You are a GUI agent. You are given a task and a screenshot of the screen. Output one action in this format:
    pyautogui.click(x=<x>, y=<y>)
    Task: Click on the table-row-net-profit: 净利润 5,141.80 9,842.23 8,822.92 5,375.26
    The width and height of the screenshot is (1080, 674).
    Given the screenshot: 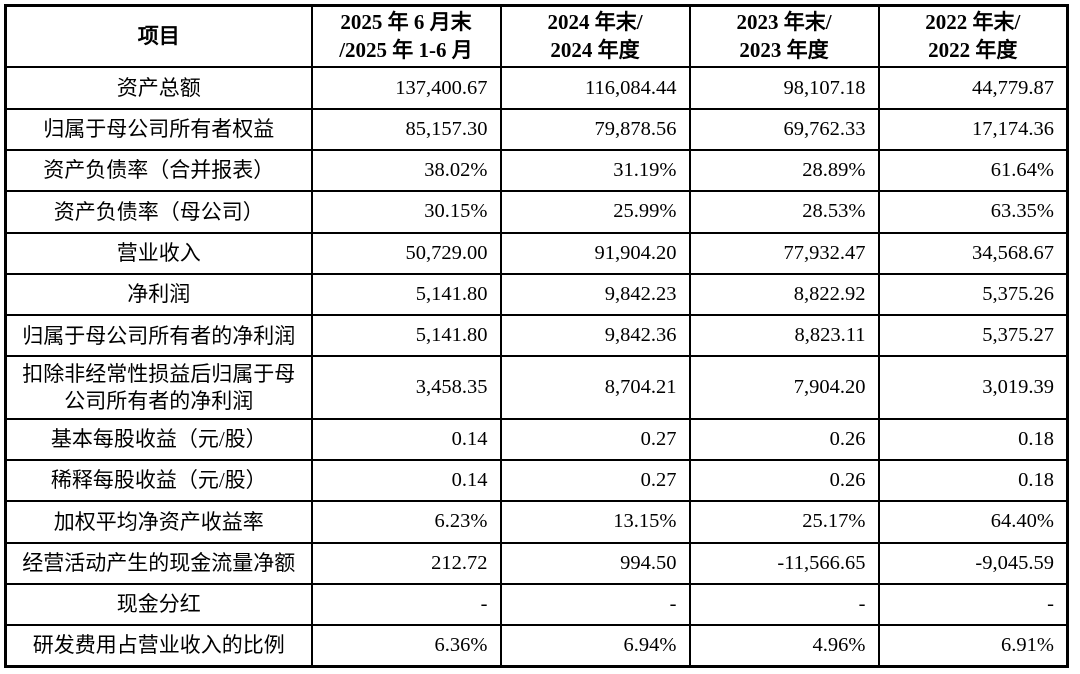 What is the action you would take?
    pyautogui.click(x=536, y=294)
    